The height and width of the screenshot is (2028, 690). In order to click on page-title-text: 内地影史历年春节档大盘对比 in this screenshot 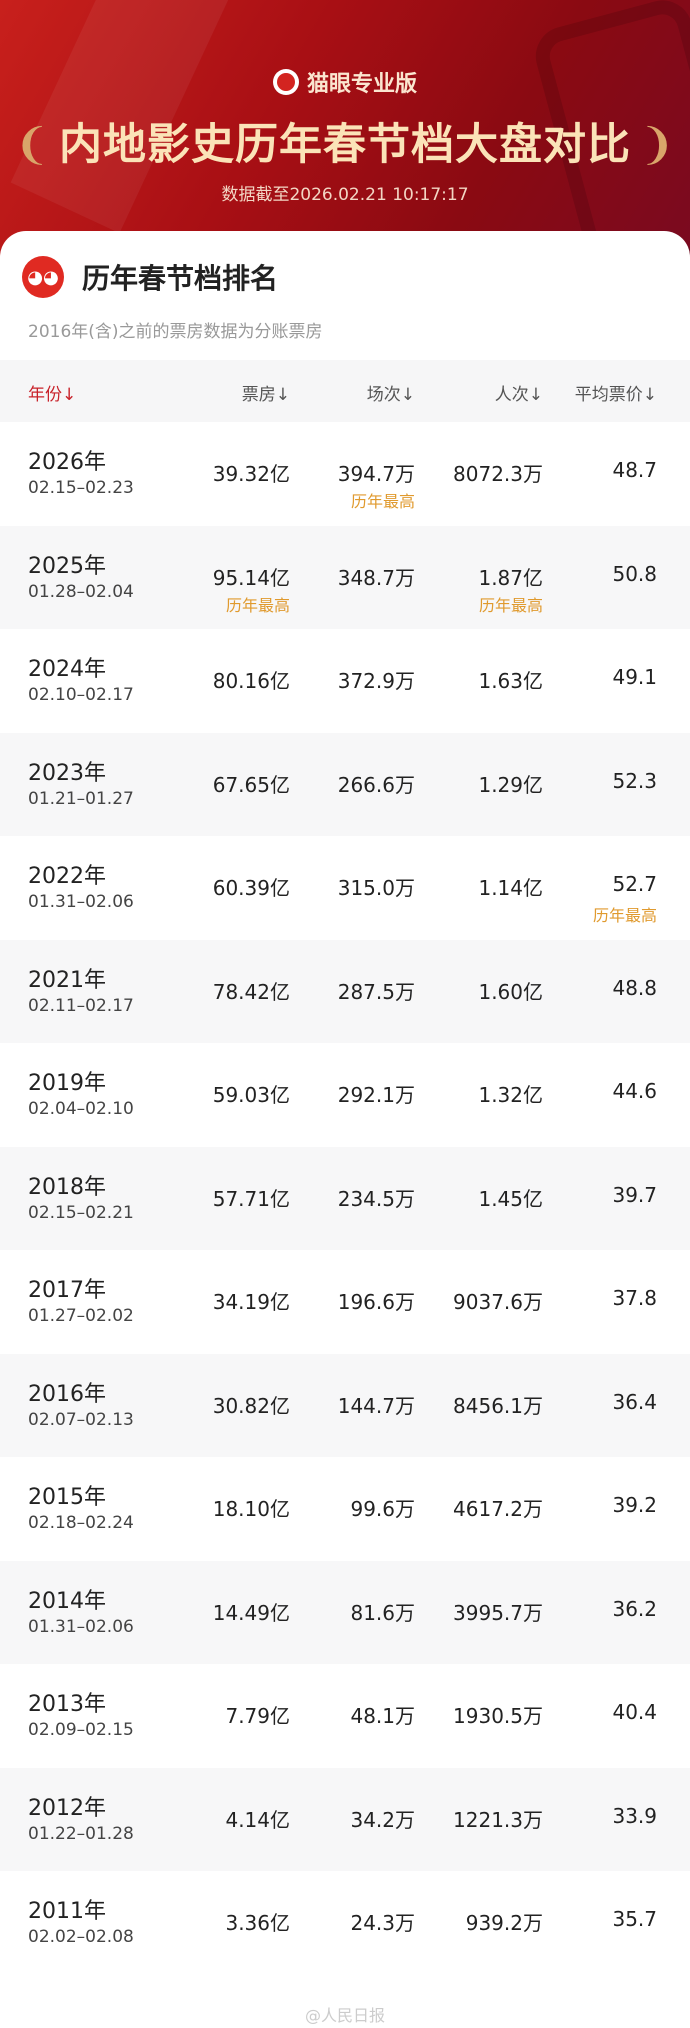, I will do `click(345, 145)`.